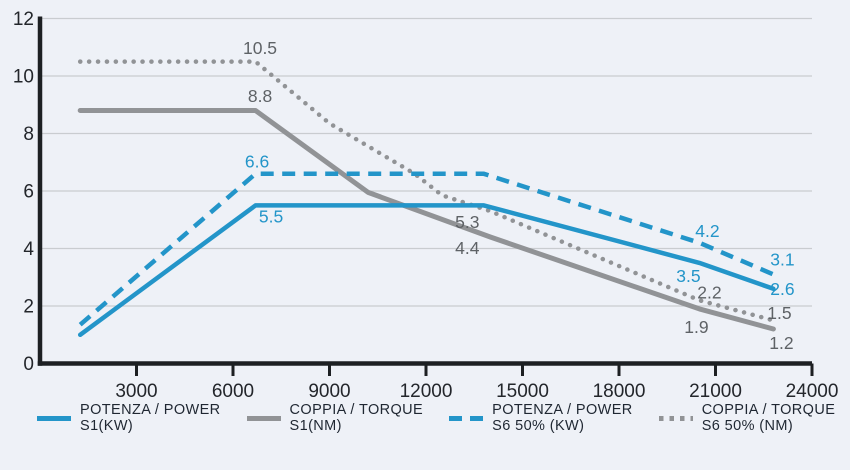 This screenshot has width=850, height=470. What do you see at coordinates (781, 343) in the screenshot?
I see `data-point-label: 1.2` at bounding box center [781, 343].